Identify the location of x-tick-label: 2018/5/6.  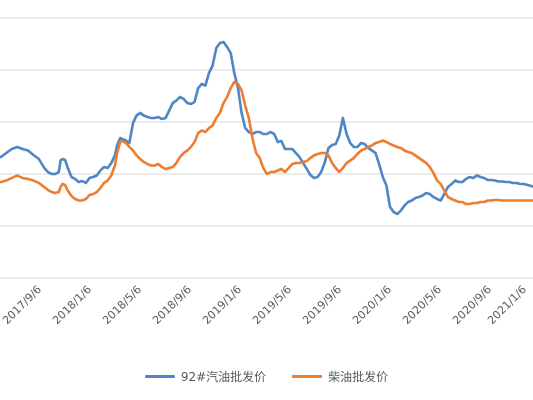
(122, 305).